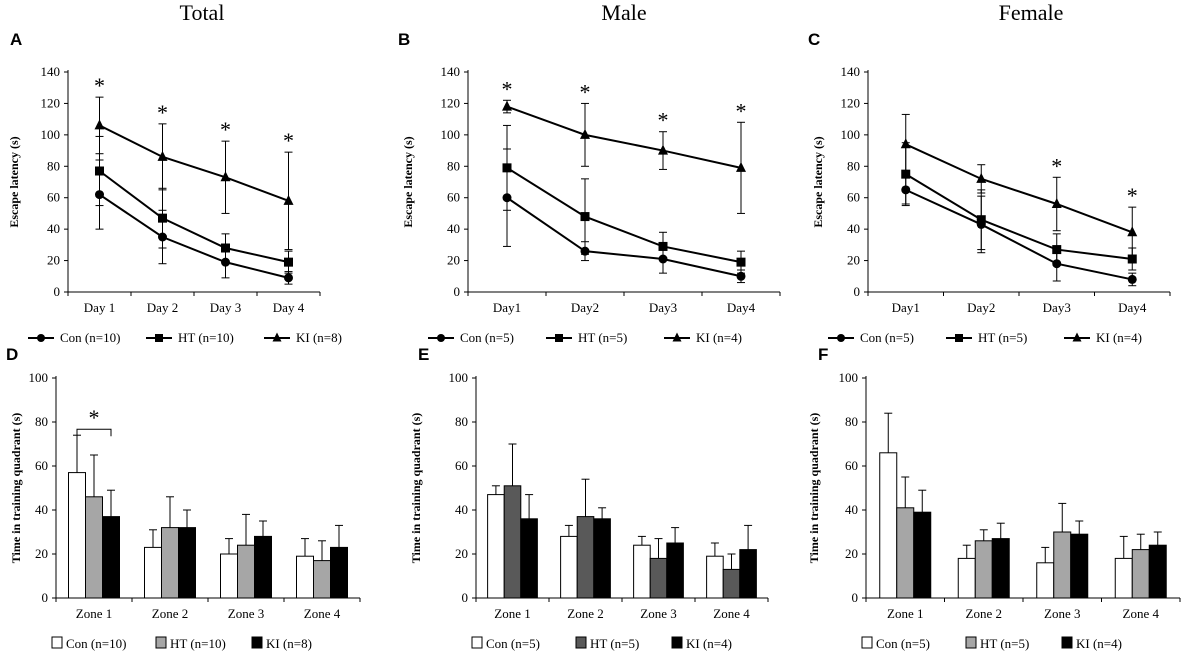 This screenshot has width=1192, height=660. Describe the element at coordinates (623, 12) in the screenshot. I see `column-title-male: Male` at that location.